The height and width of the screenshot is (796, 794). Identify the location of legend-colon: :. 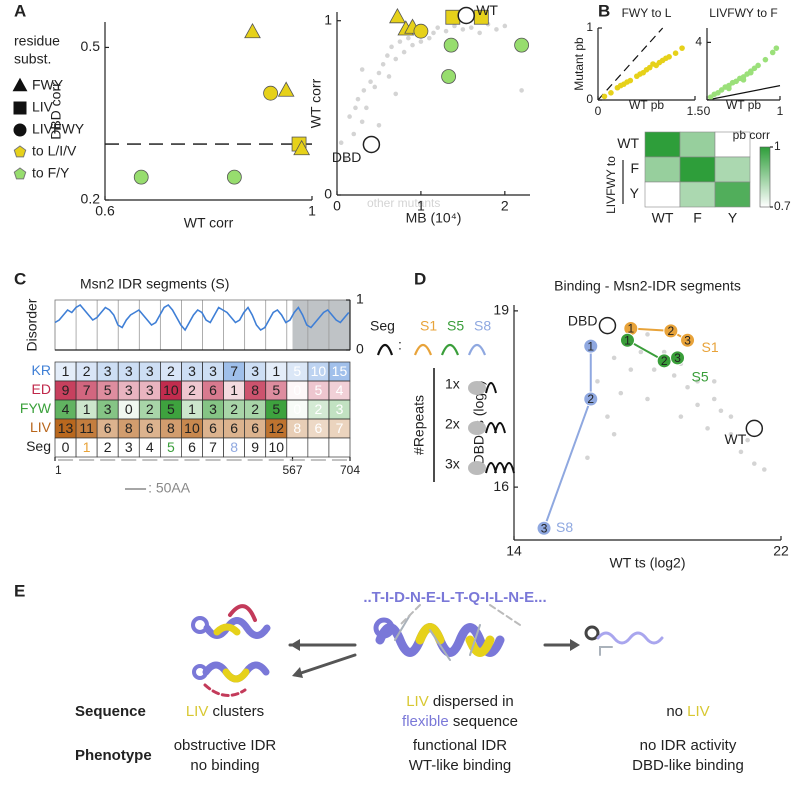
(400, 345).